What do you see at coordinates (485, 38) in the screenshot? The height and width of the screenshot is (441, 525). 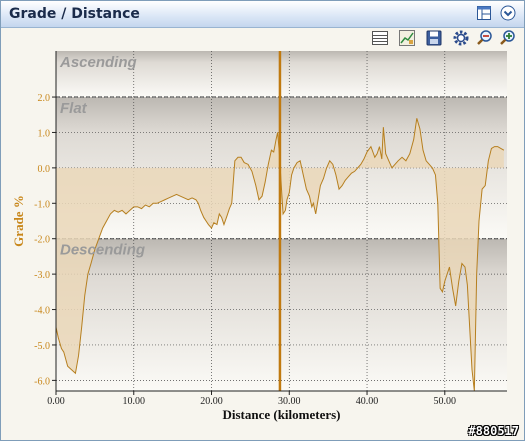 I see `zoom-out-icon` at bounding box center [485, 38].